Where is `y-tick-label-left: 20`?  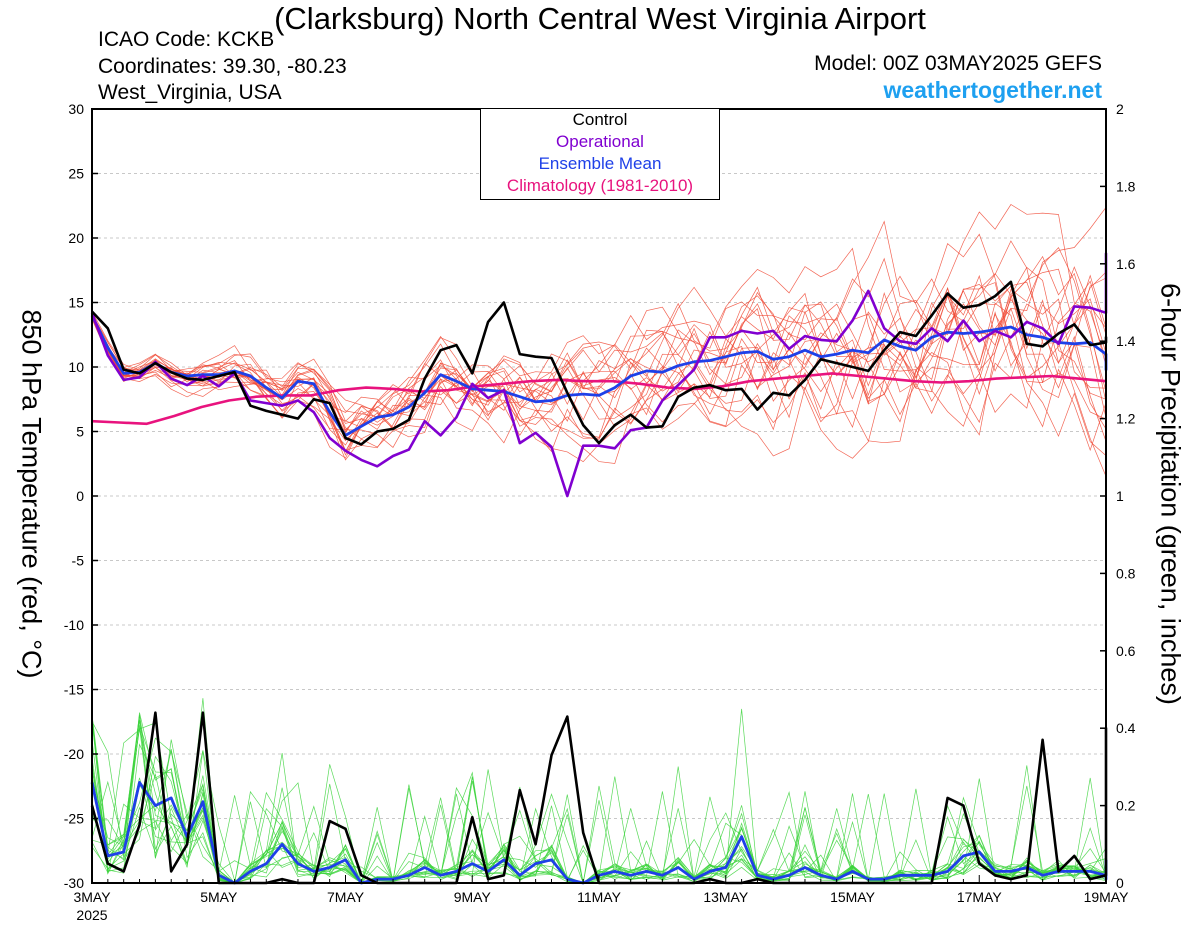 y-tick-label-left: 20 is located at coordinates (76, 238).